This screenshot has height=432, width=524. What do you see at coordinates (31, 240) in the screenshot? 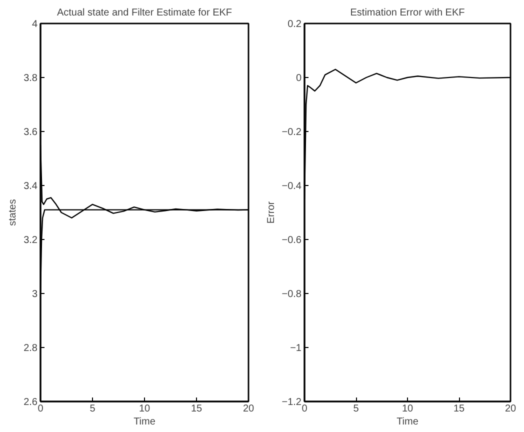
I see `y-tick-label: 3.2` at bounding box center [31, 240].